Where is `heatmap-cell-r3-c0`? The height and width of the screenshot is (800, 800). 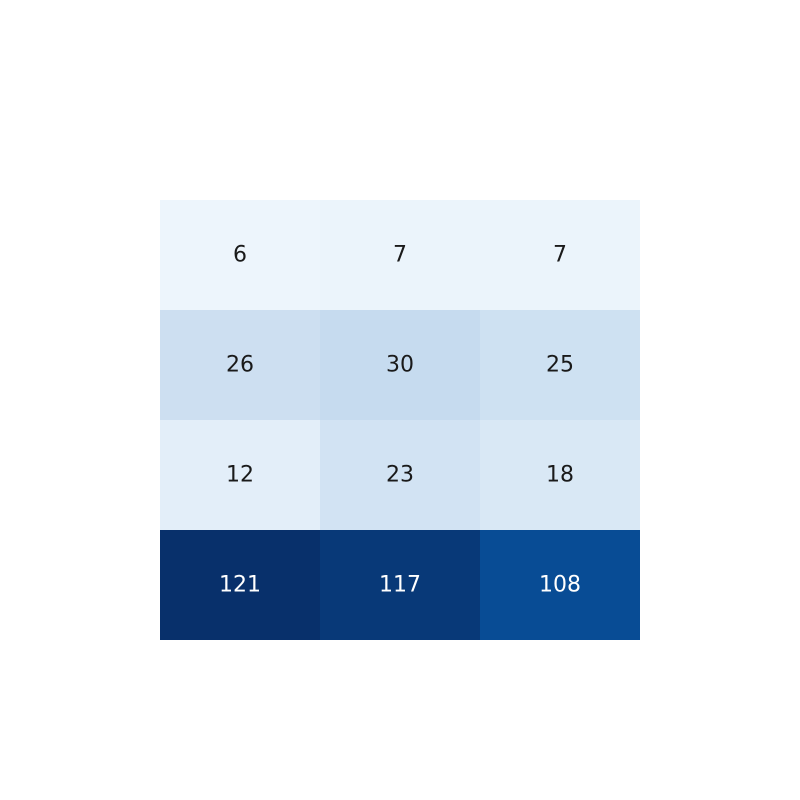 heatmap-cell-r3-c0 is located at coordinates (240, 585).